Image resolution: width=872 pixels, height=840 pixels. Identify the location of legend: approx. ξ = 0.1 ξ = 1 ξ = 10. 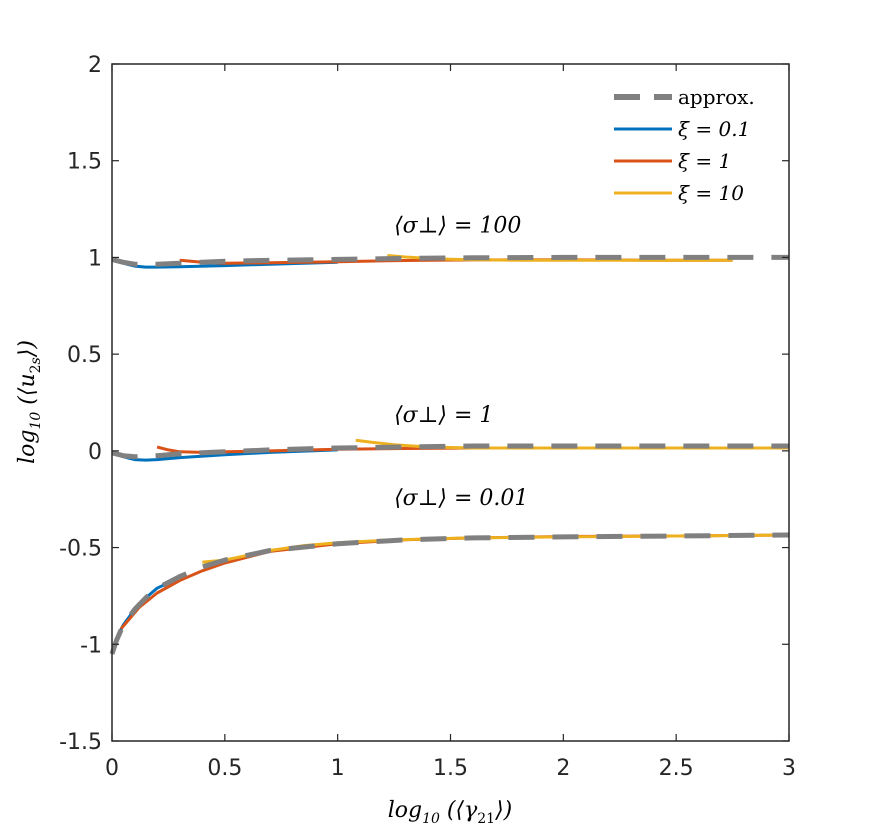
(684, 145).